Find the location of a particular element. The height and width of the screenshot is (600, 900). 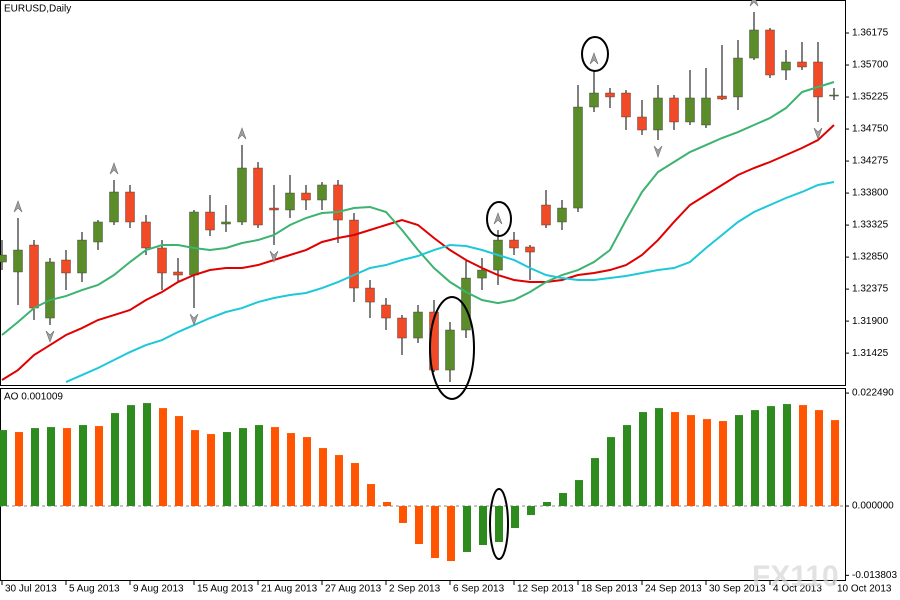

y-tick-label: 1.34750 is located at coordinates (870, 129).